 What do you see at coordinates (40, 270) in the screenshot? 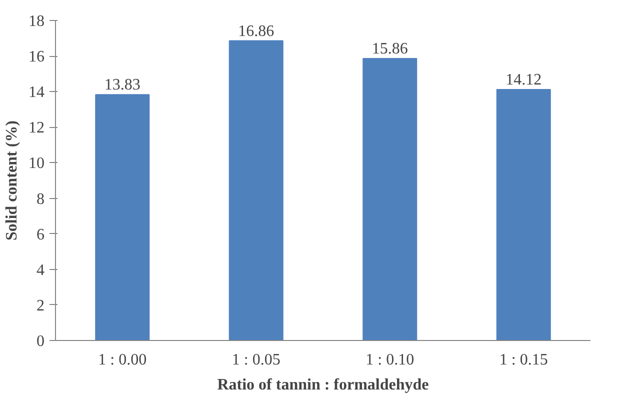
I see `y-tick-label: 4` at bounding box center [40, 270].